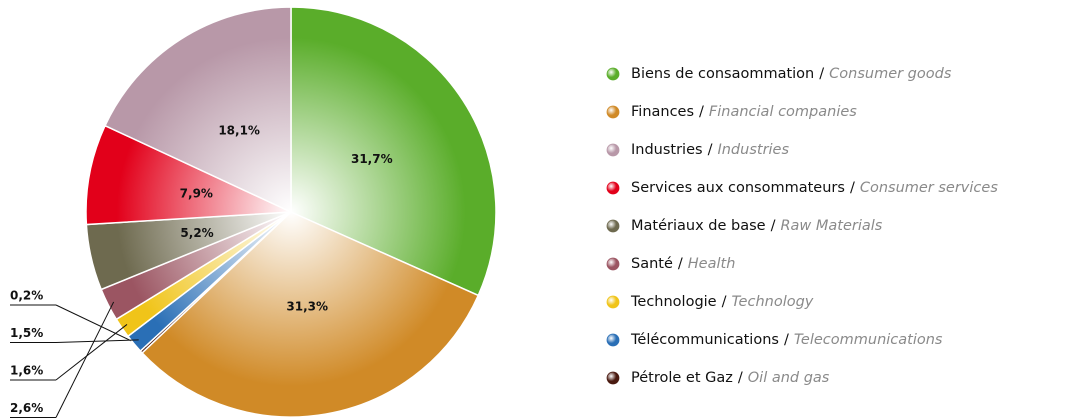 This screenshot has width=1068, height=419. What do you see at coordinates (26, 371) in the screenshot?
I see `pie-label: 1,6%` at bounding box center [26, 371].